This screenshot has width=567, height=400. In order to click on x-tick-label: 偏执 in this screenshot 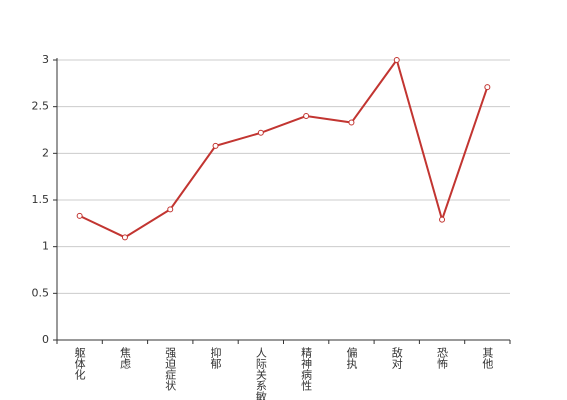, I will do `click(351, 358)`.